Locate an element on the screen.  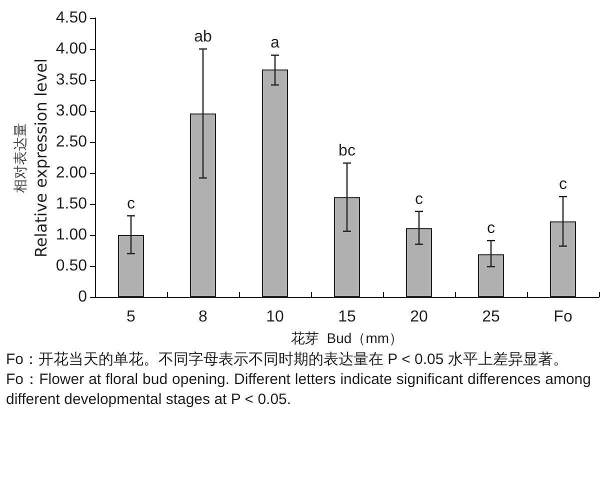
y-tick-label: 4.50 is located at coordinates (72, 18).